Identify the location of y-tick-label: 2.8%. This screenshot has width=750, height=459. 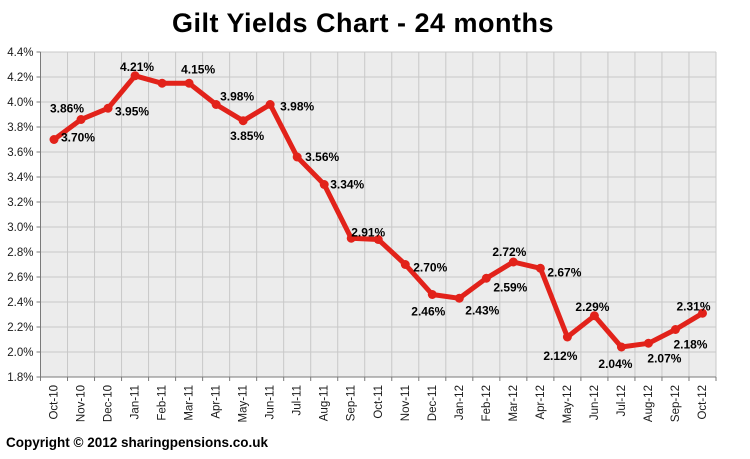
(20, 253).